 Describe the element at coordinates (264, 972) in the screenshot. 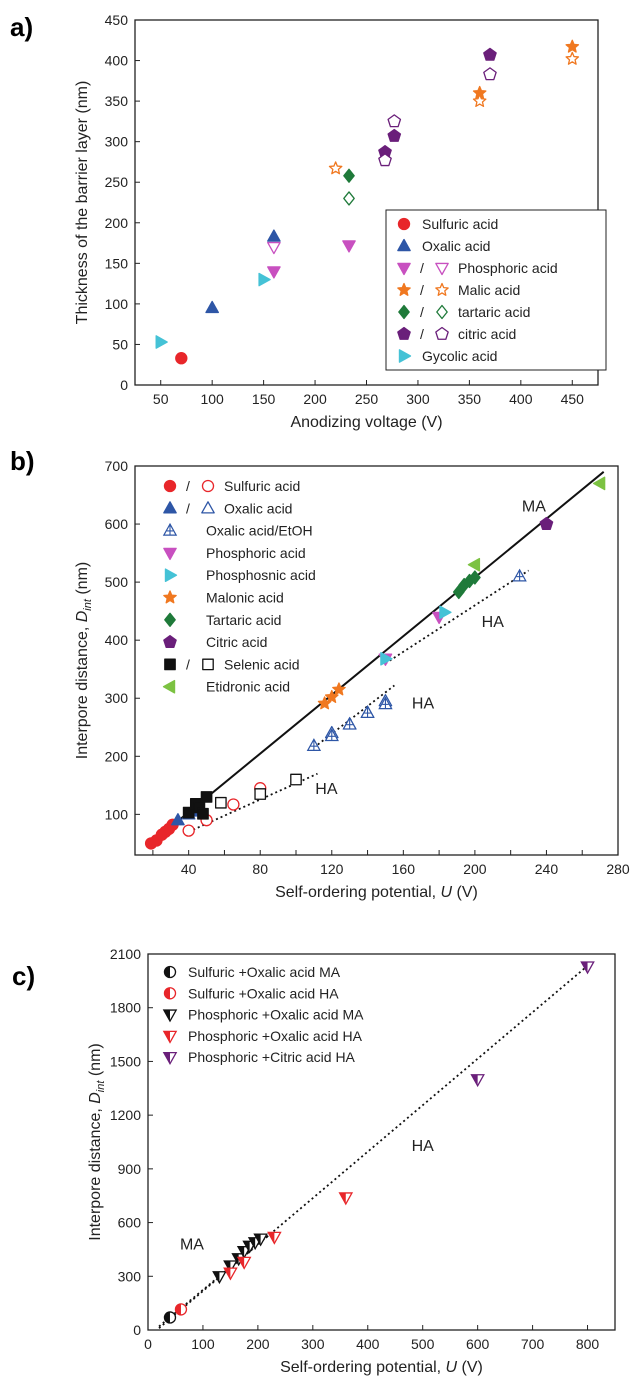

I see `legend-label: Sulfuric +Oxalic acid MA` at that location.